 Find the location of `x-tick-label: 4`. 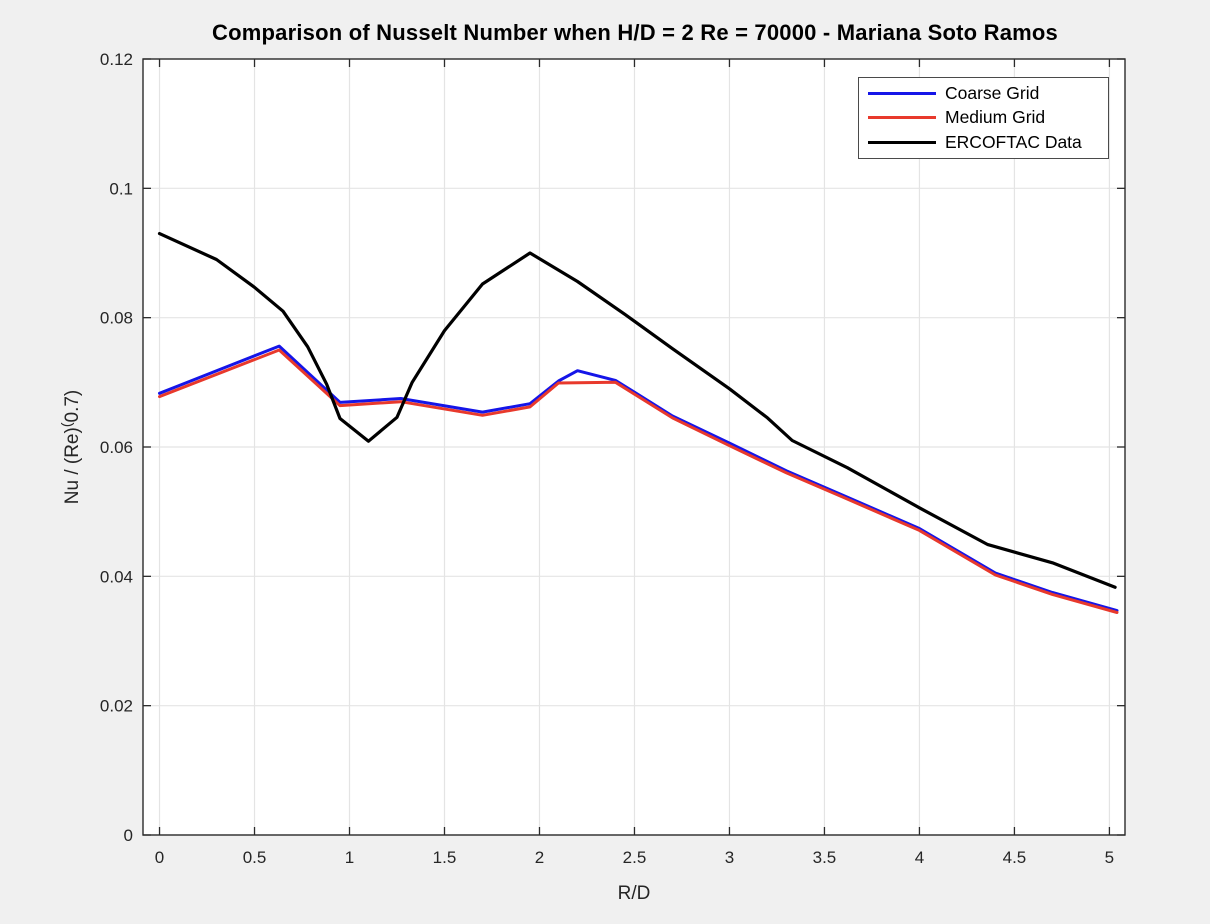

x-tick-label: 4 is located at coordinates (919, 857).